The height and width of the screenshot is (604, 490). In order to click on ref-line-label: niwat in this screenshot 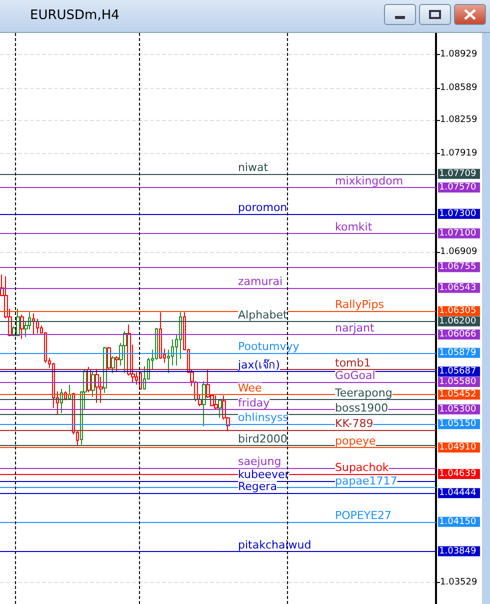, I will do `click(253, 167)`.